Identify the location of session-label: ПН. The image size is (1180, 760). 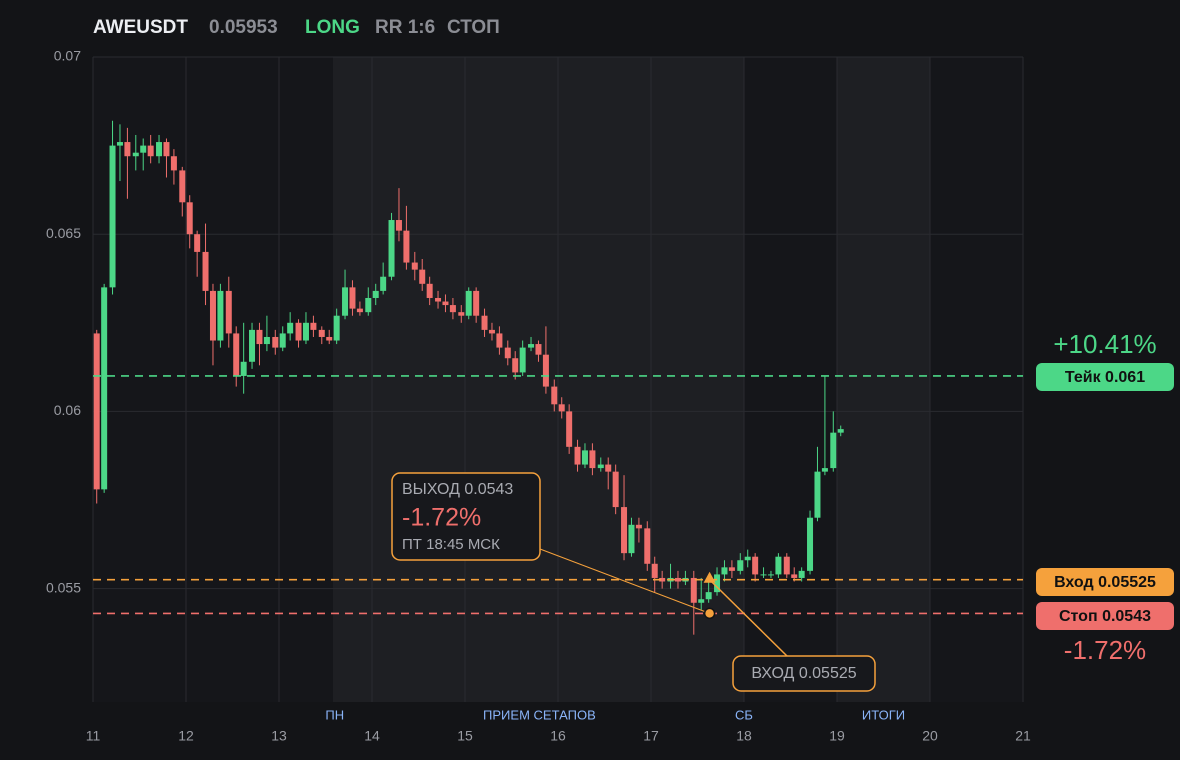
(334, 714).